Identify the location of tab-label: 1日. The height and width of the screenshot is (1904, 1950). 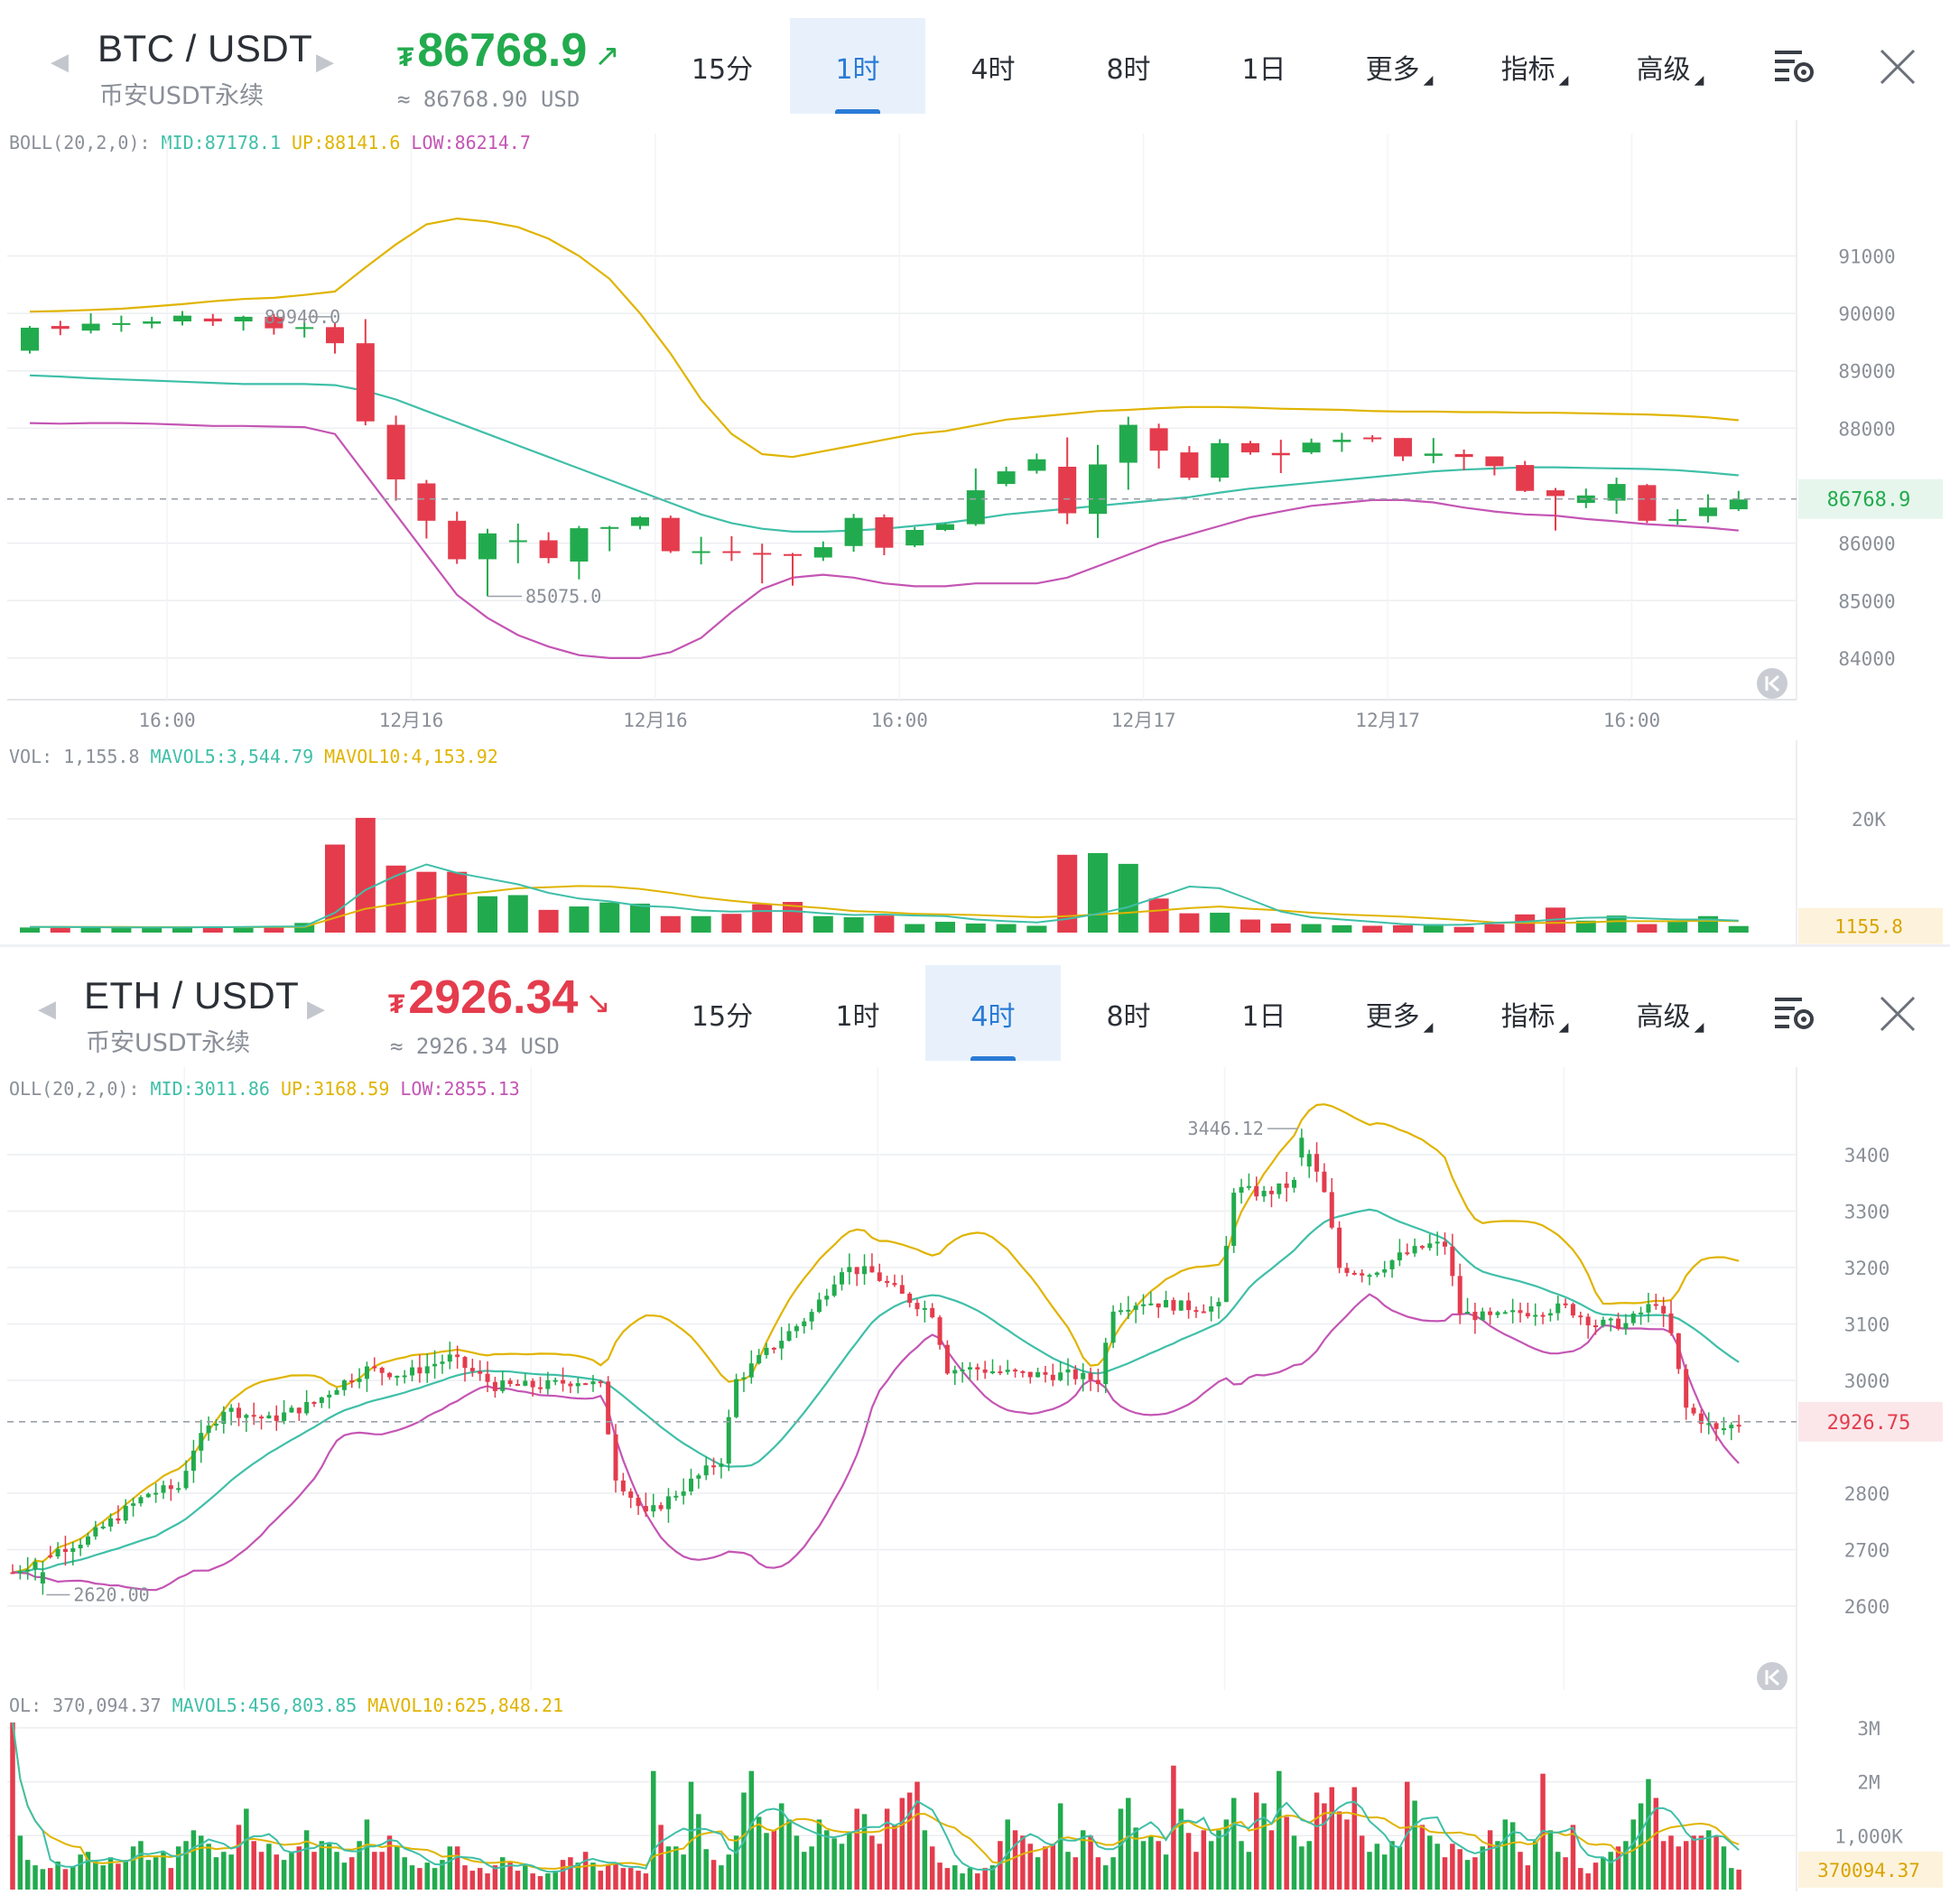
(1264, 1017).